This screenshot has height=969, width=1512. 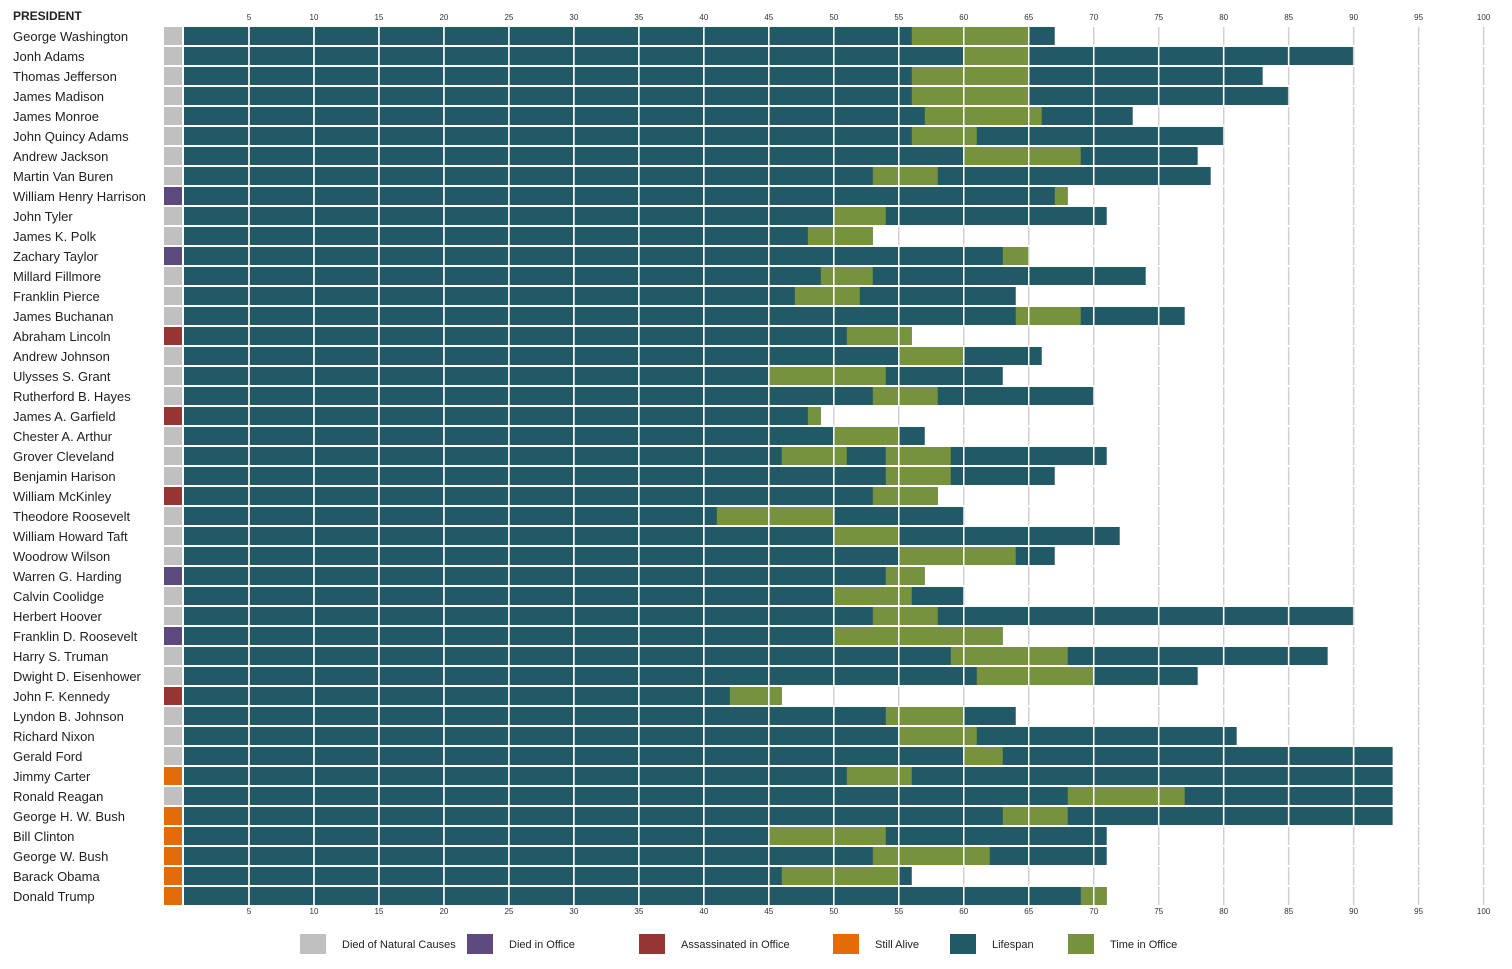 What do you see at coordinates (79, 196) in the screenshot?
I see `president-name: William Henry Harrison` at bounding box center [79, 196].